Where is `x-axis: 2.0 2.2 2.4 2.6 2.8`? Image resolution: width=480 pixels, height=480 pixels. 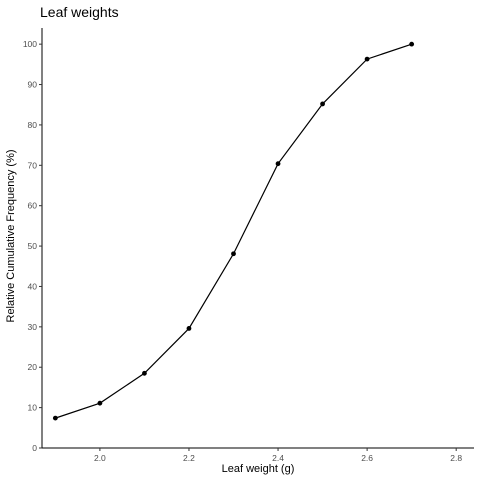 x-axis: 2.0 2.2 2.4 2.6 2.8 is located at coordinates (258, 455).